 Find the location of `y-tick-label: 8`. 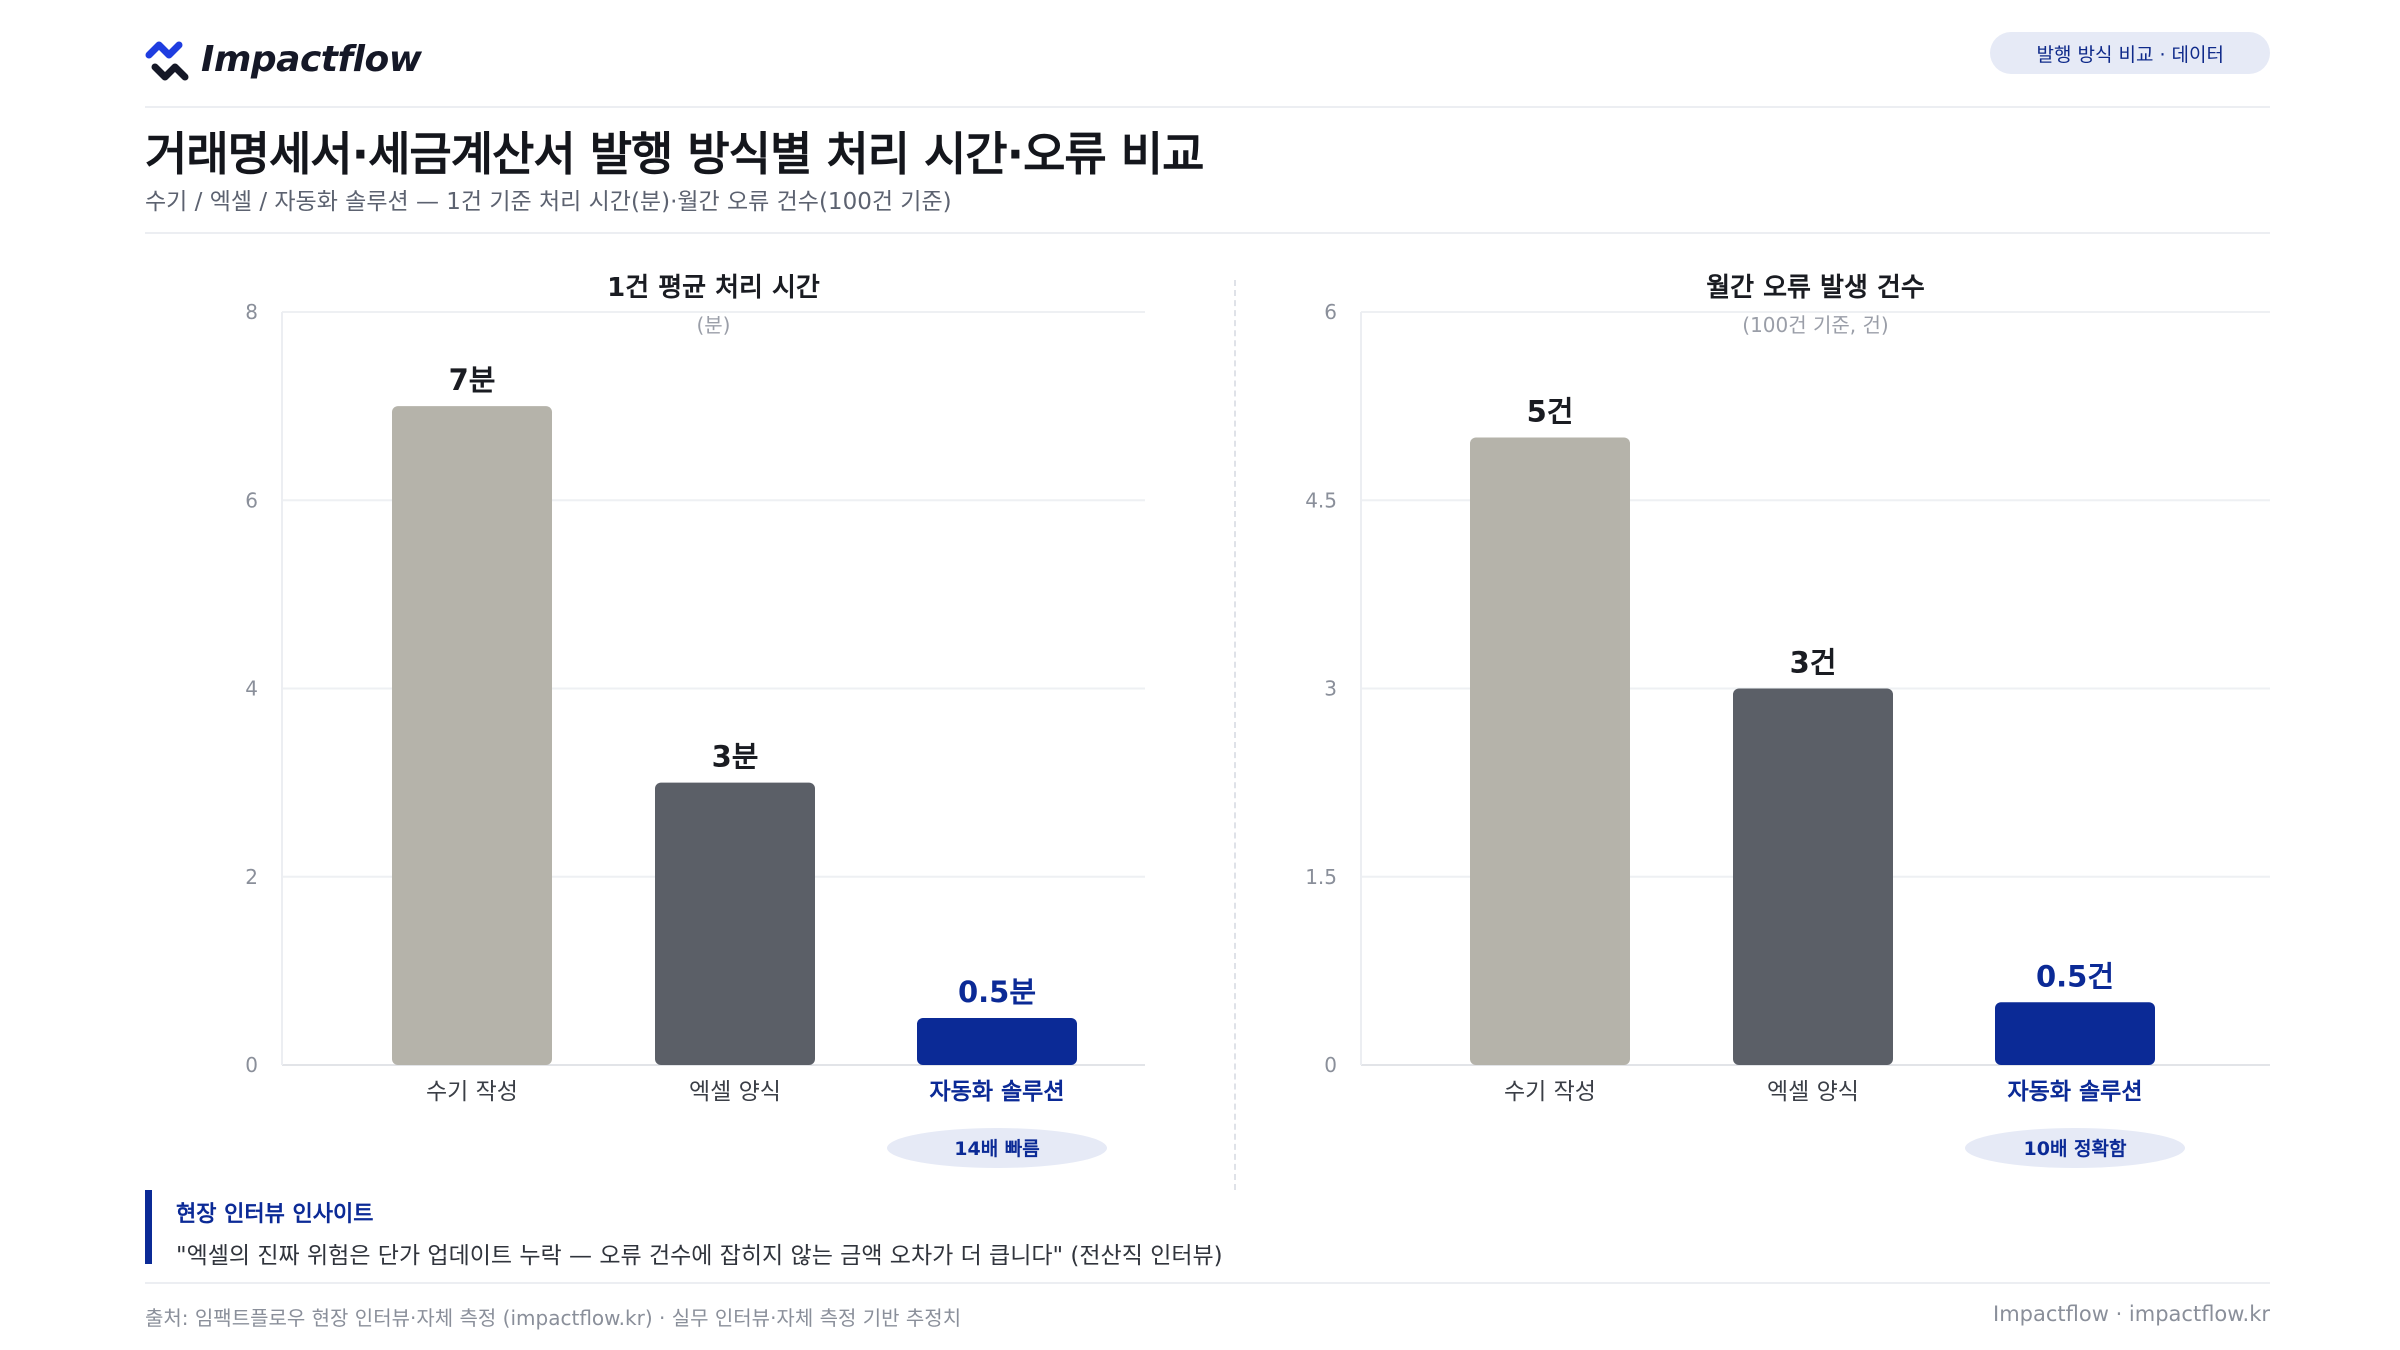

y-tick-label: 8 is located at coordinates (251, 312).